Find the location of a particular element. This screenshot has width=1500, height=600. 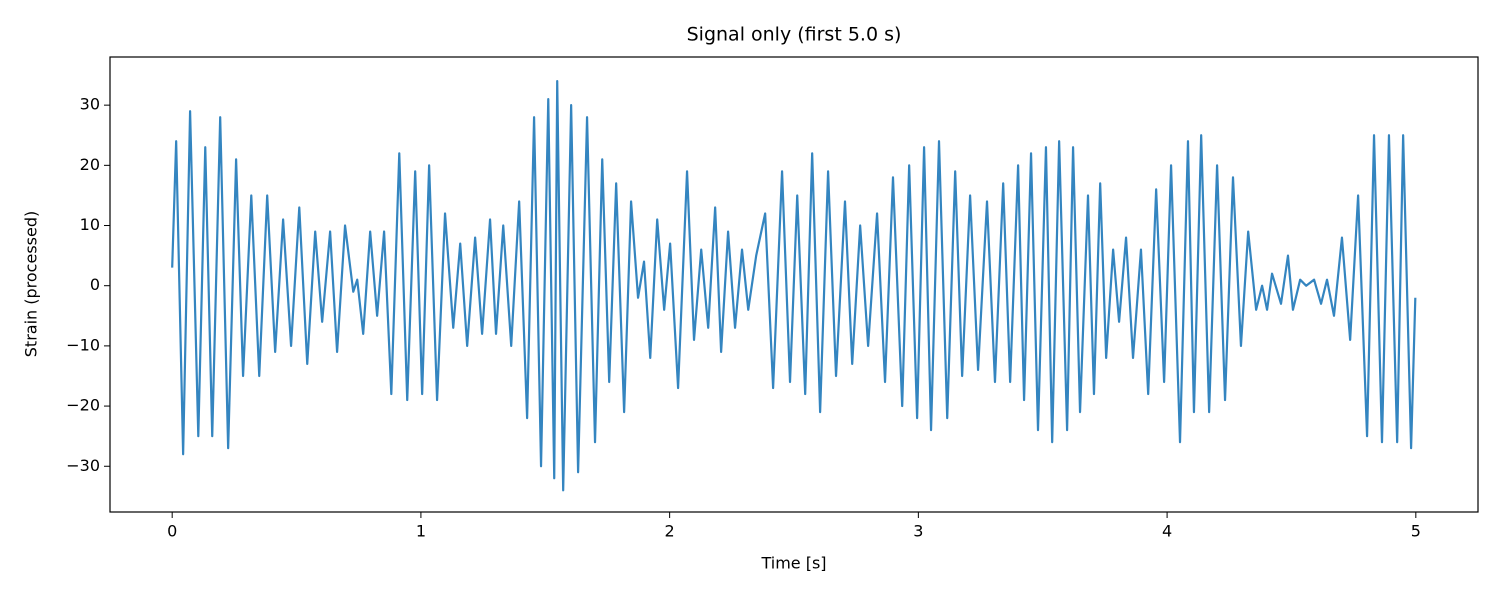

y-tick-label: −20 is located at coordinates (83, 405).